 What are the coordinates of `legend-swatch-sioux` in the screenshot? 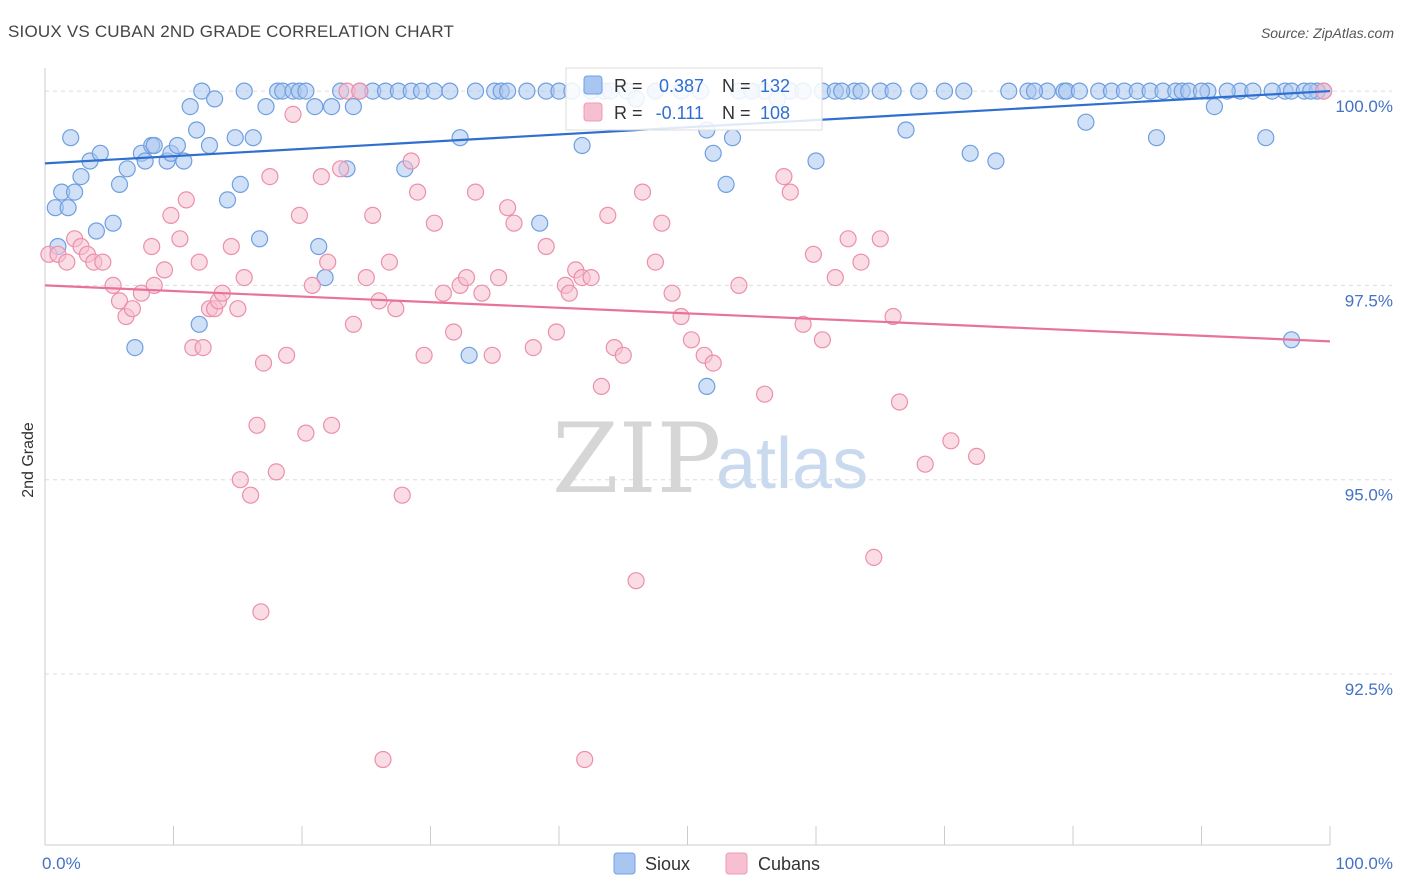 It's located at (624, 863).